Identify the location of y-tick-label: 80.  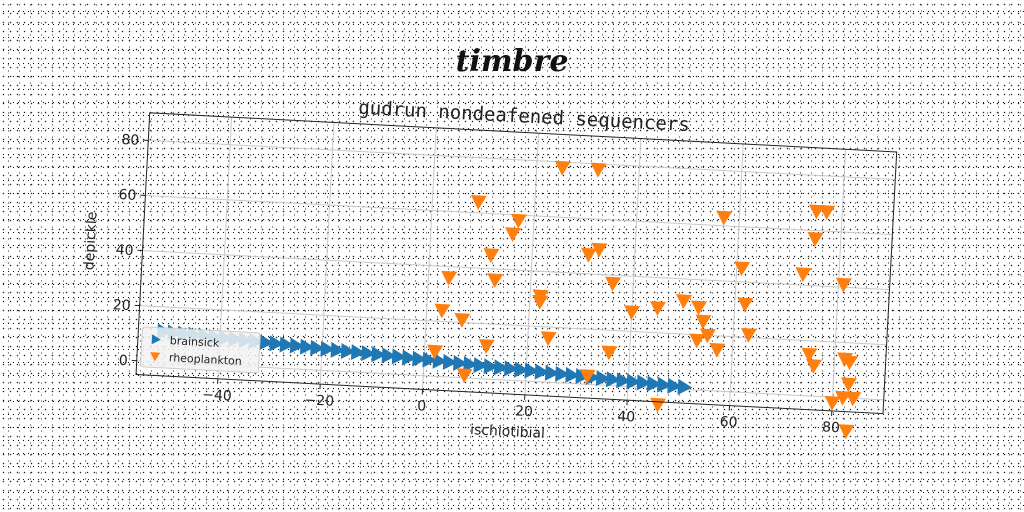
(130, 140).